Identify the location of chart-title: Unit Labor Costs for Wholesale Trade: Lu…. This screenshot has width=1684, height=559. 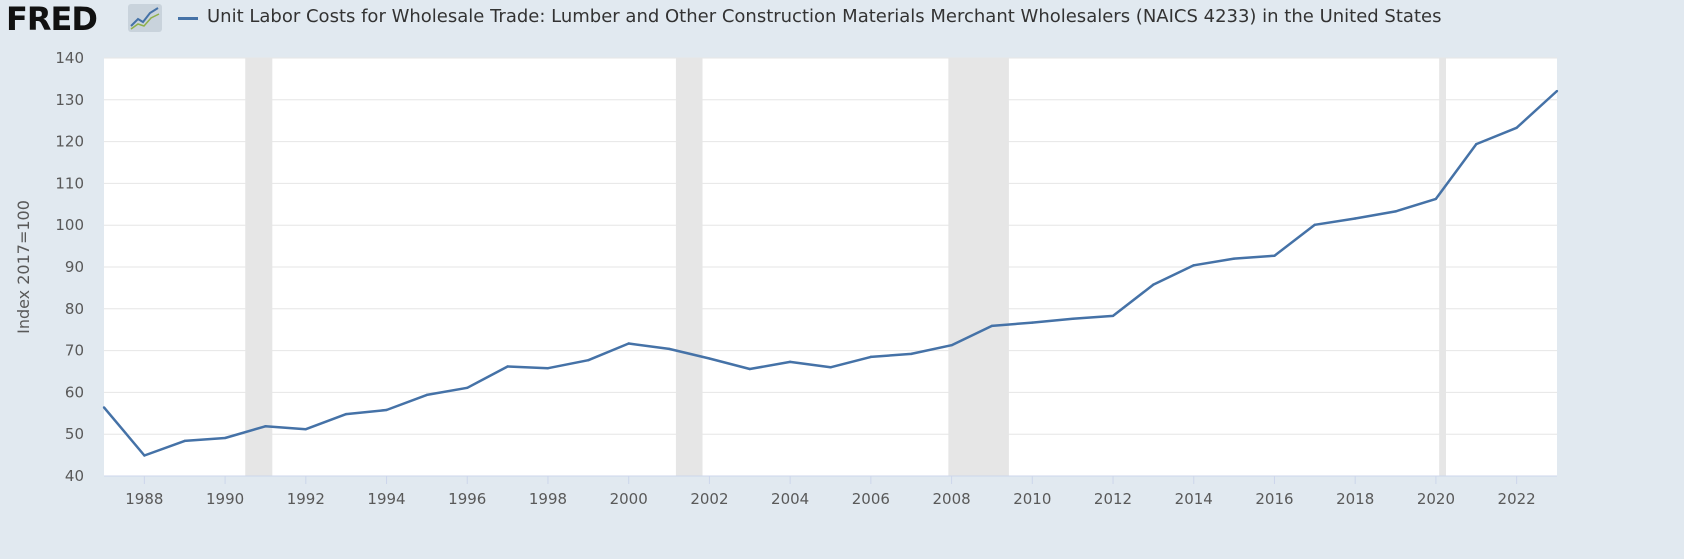
(824, 16).